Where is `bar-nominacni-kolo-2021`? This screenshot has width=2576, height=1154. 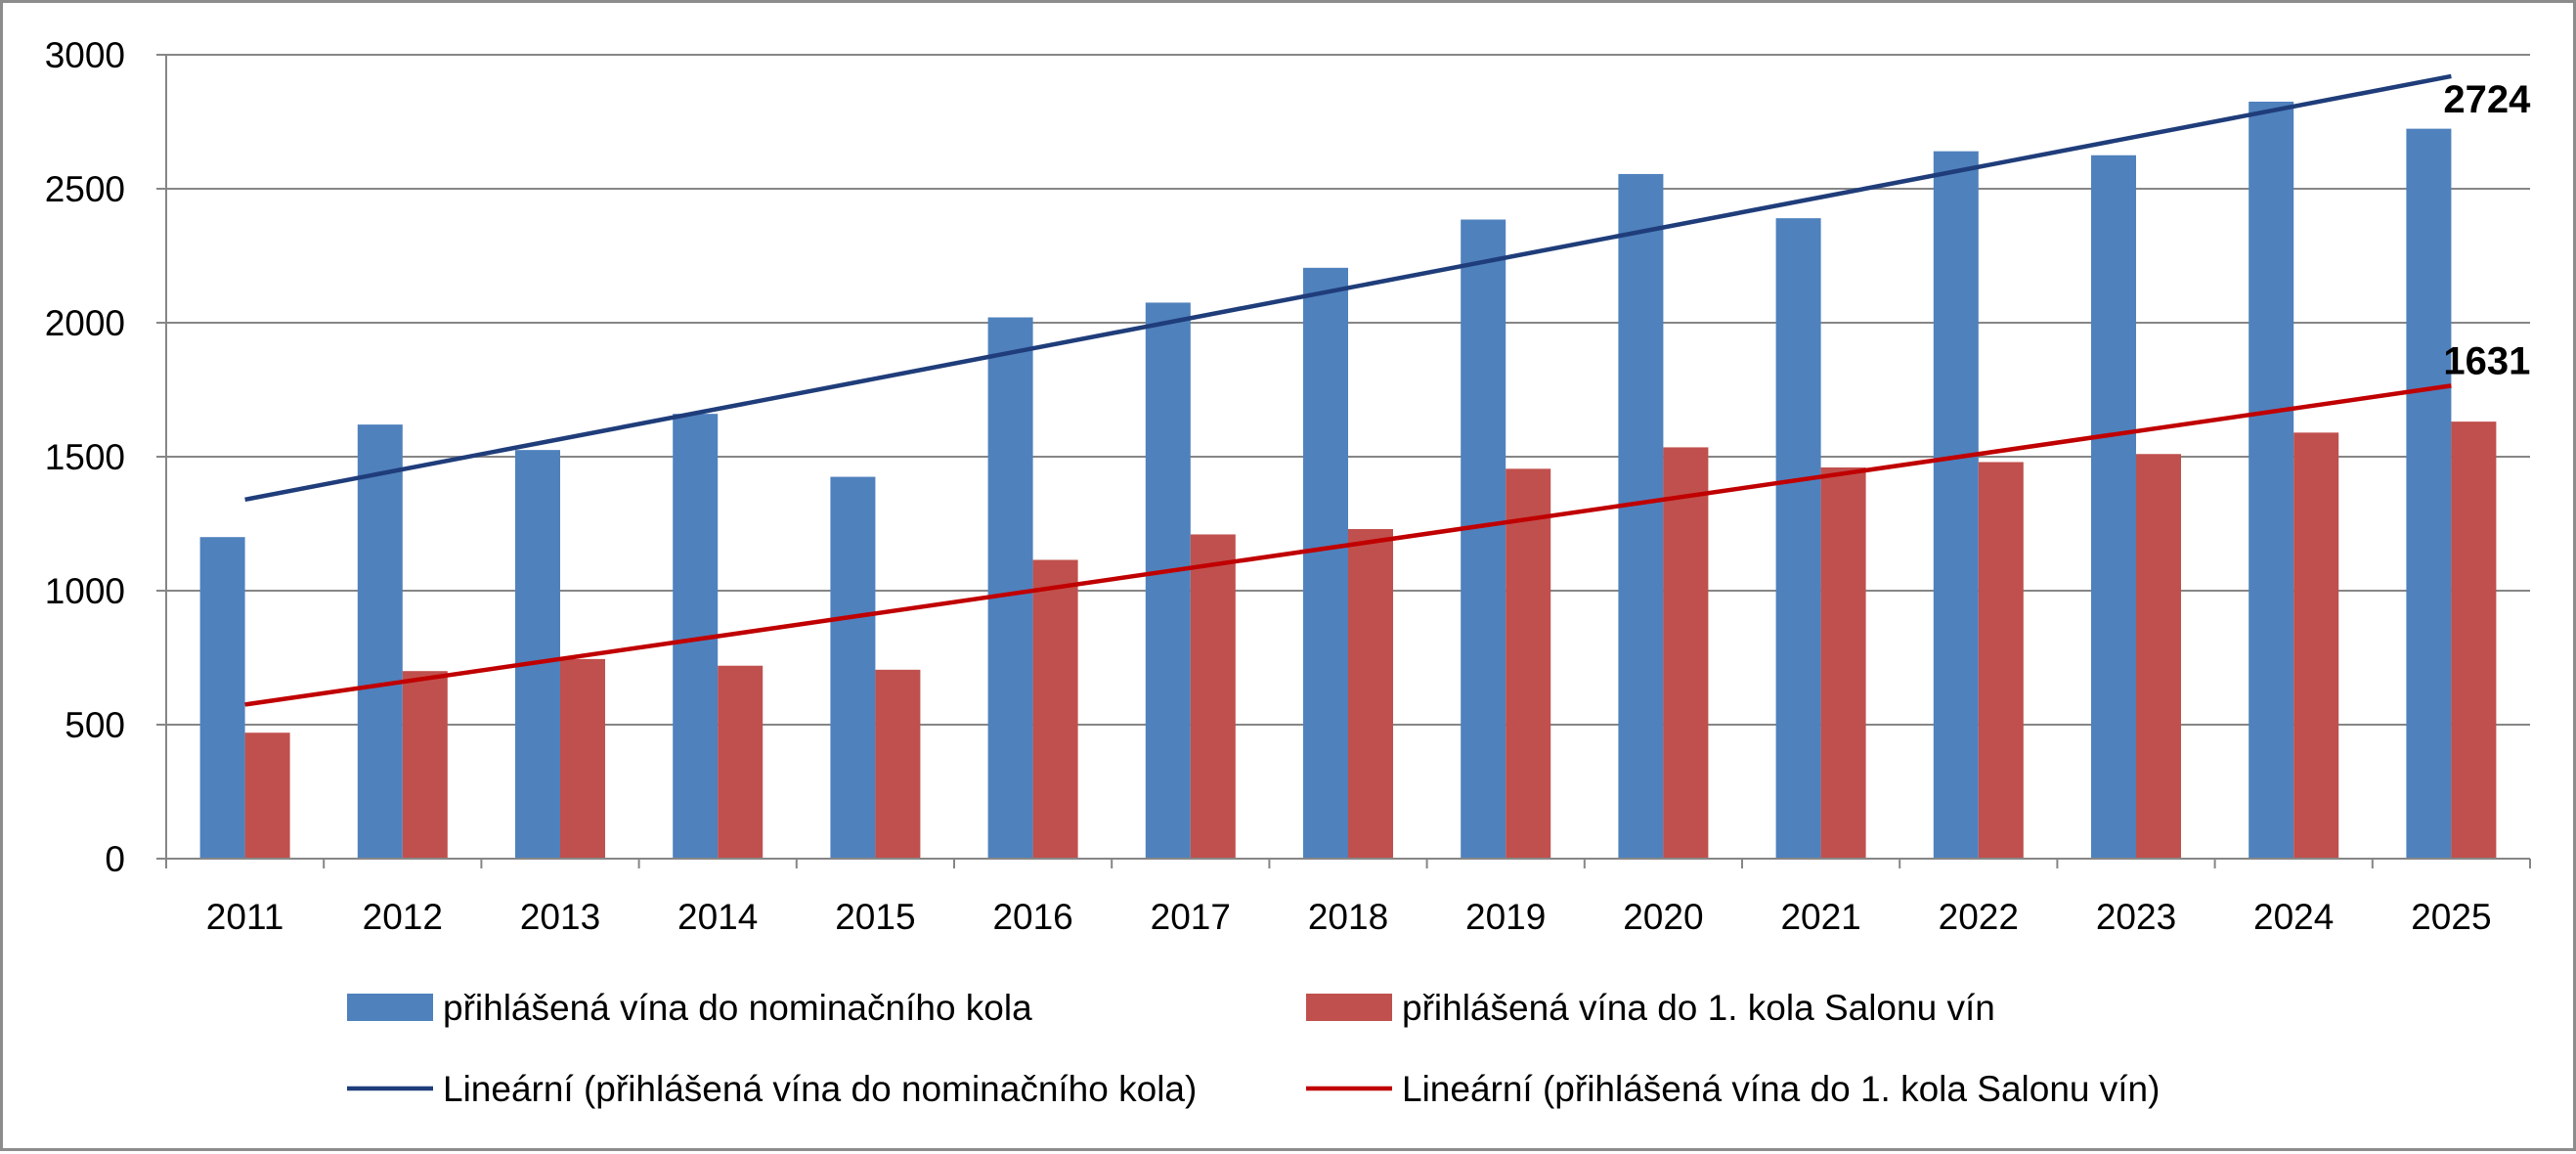
bar-nominacni-kolo-2021 is located at coordinates (1798, 538).